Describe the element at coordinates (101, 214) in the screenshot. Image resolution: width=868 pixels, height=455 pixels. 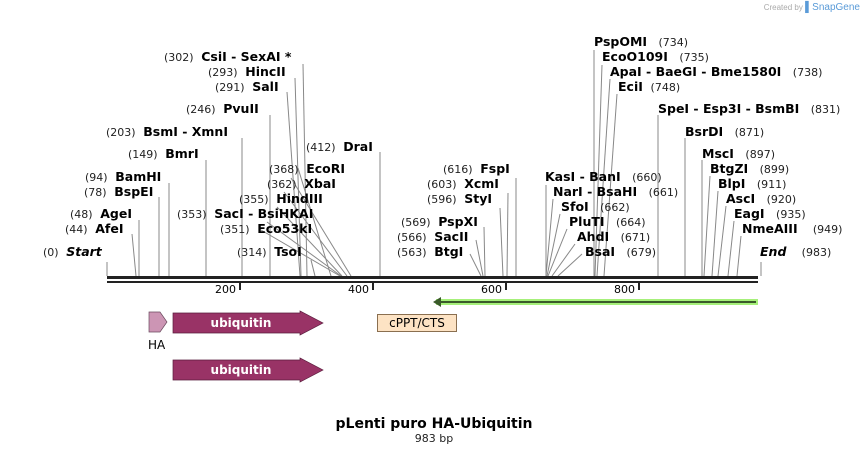
I see `site-agei: (48) AgeI` at that location.